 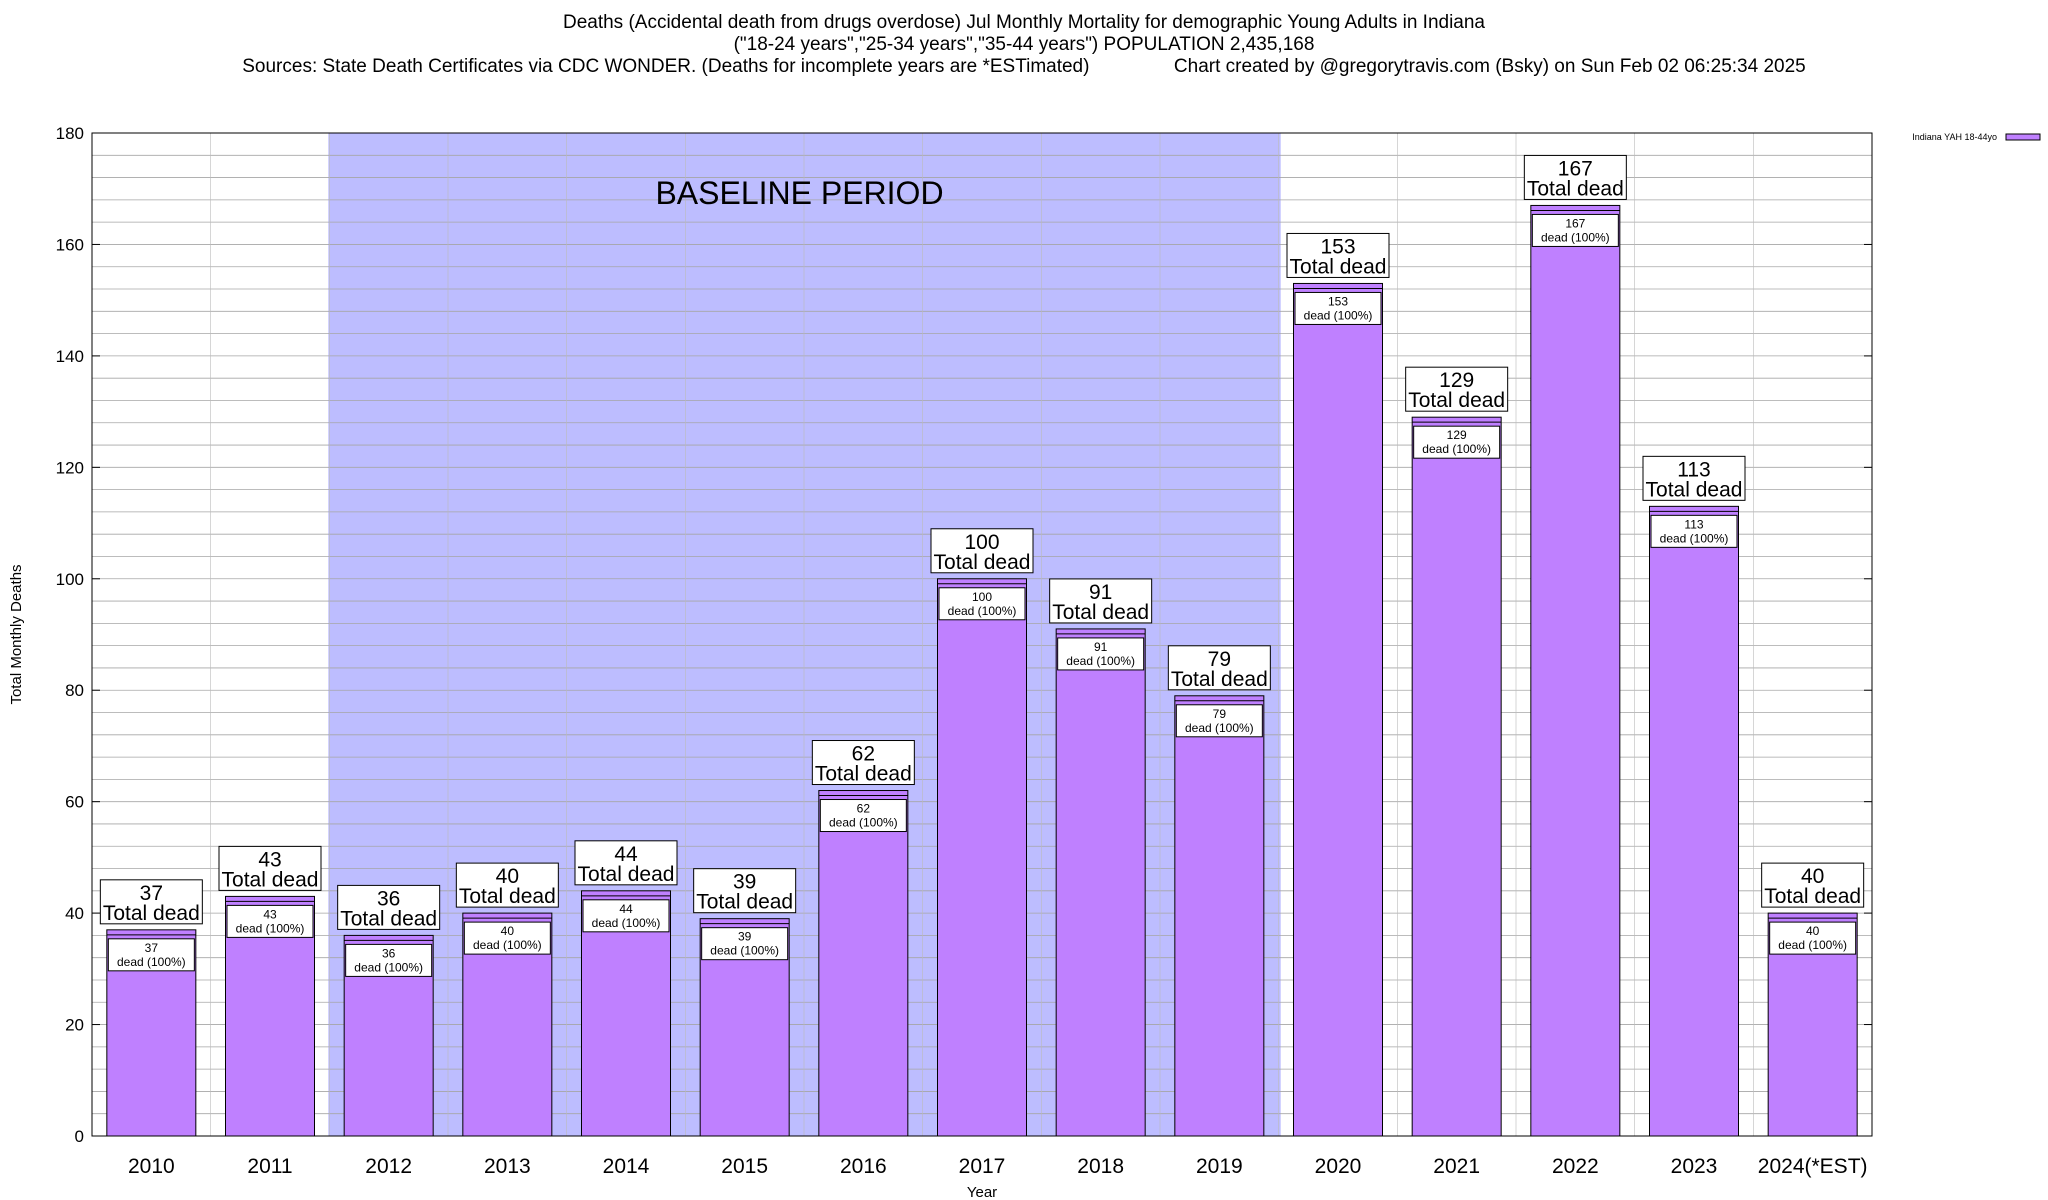 What do you see at coordinates (388, 1166) in the screenshot?
I see `x-tick-label: 2012` at bounding box center [388, 1166].